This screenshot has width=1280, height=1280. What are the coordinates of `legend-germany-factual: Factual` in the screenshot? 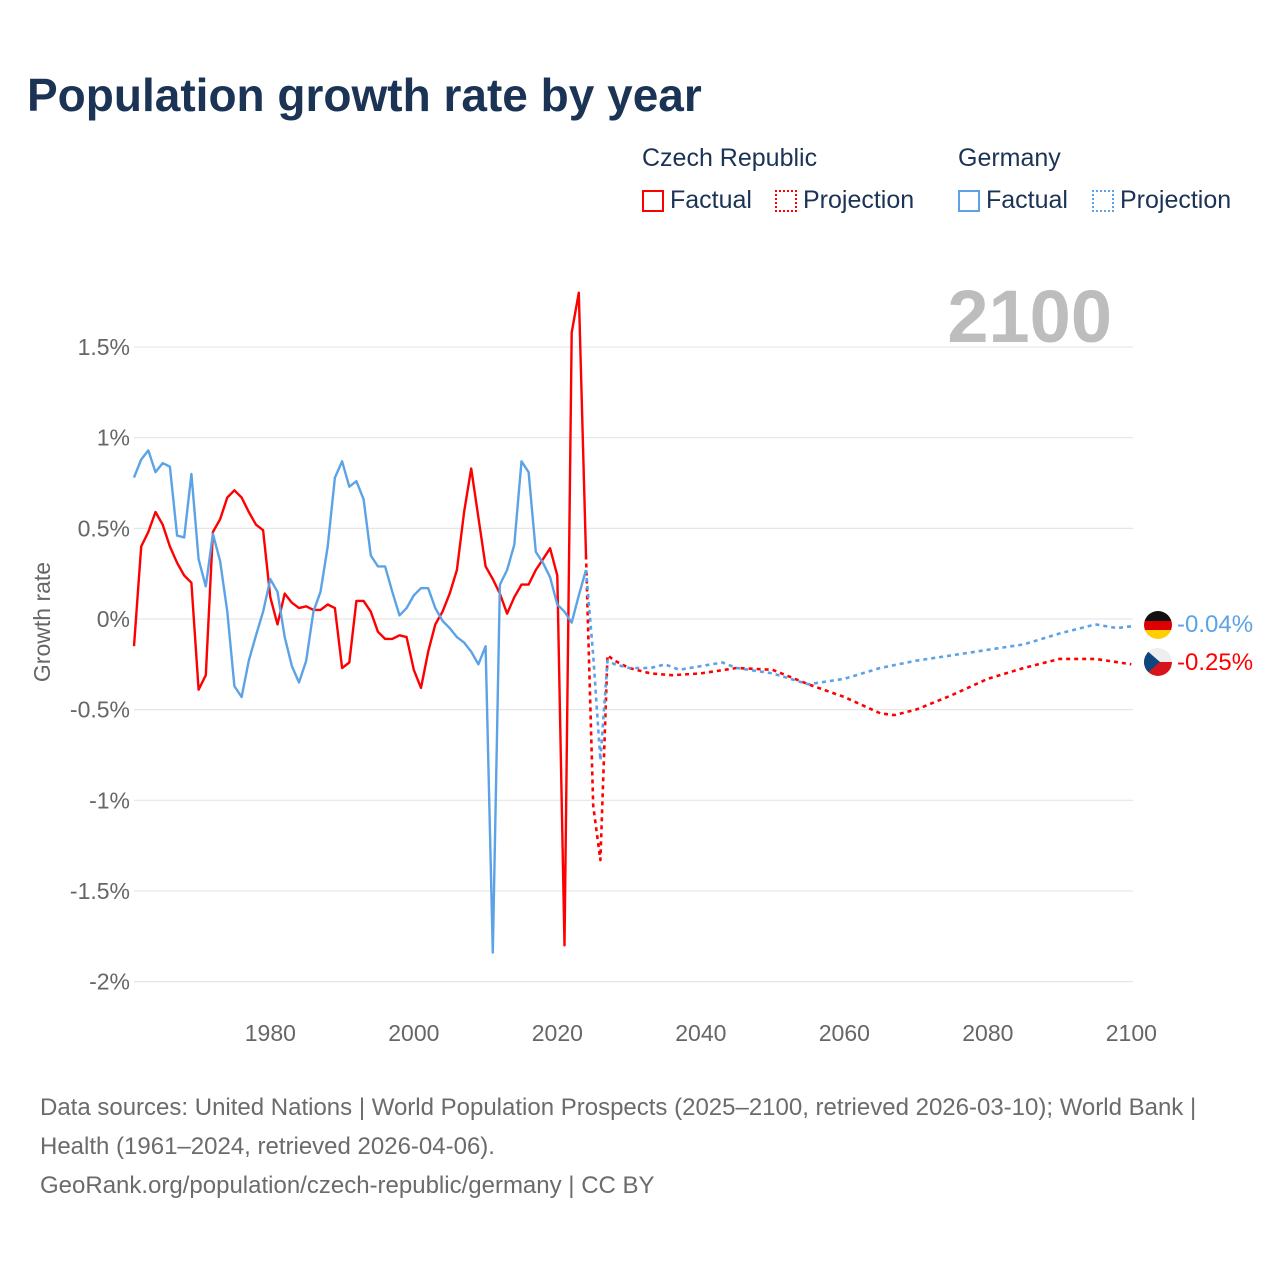 It's located at (1013, 200).